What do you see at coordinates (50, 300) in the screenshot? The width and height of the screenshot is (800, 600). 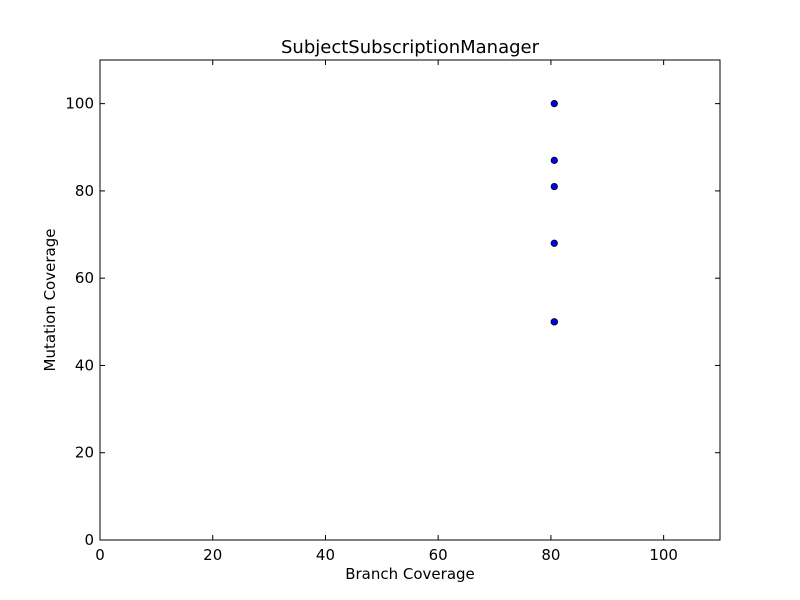 I see `y-axis-label: Mutation Coverage` at bounding box center [50, 300].